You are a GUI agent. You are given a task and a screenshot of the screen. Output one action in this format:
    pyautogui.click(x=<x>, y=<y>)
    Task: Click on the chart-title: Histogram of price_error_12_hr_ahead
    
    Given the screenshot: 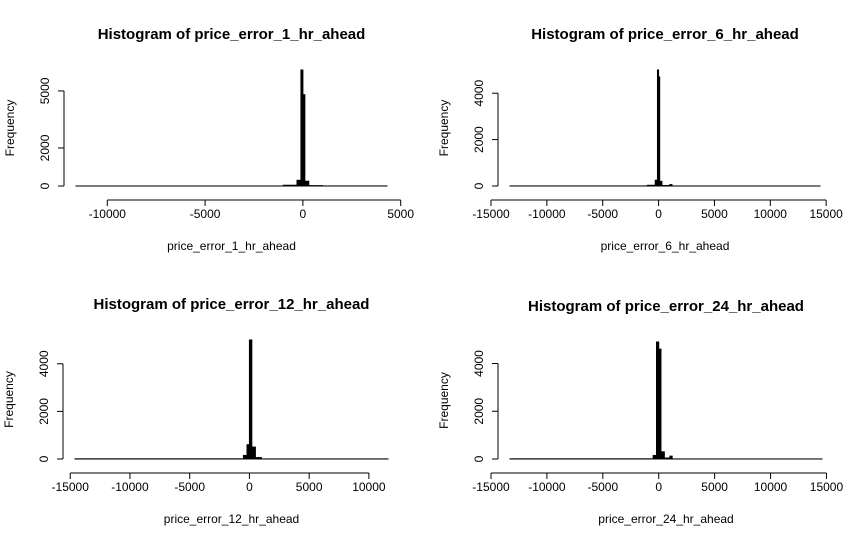 What is the action you would take?
    pyautogui.click(x=232, y=304)
    